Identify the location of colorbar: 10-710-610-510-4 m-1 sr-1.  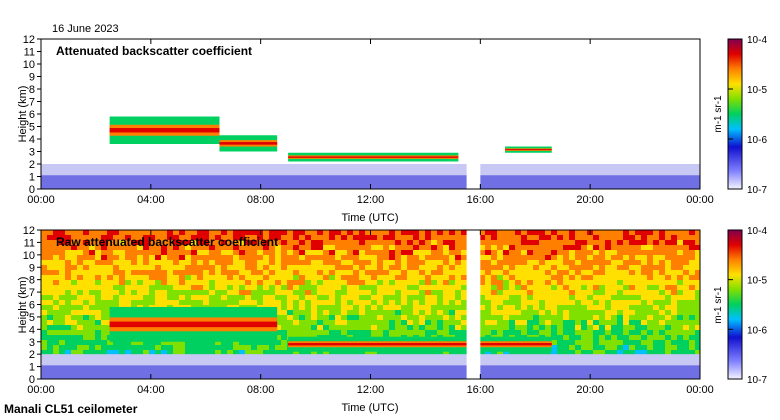
(740, 115).